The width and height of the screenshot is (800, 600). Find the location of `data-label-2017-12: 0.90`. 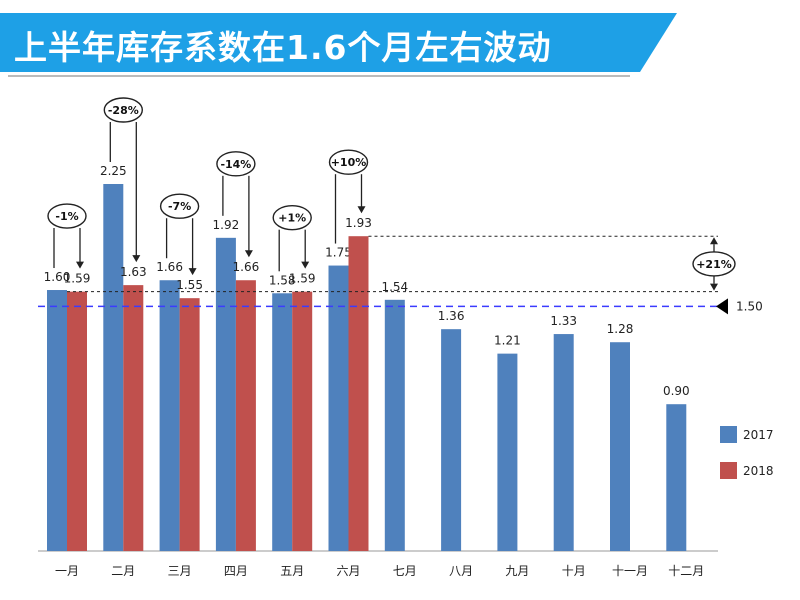

data-label-2017-12: 0.90 is located at coordinates (676, 391).